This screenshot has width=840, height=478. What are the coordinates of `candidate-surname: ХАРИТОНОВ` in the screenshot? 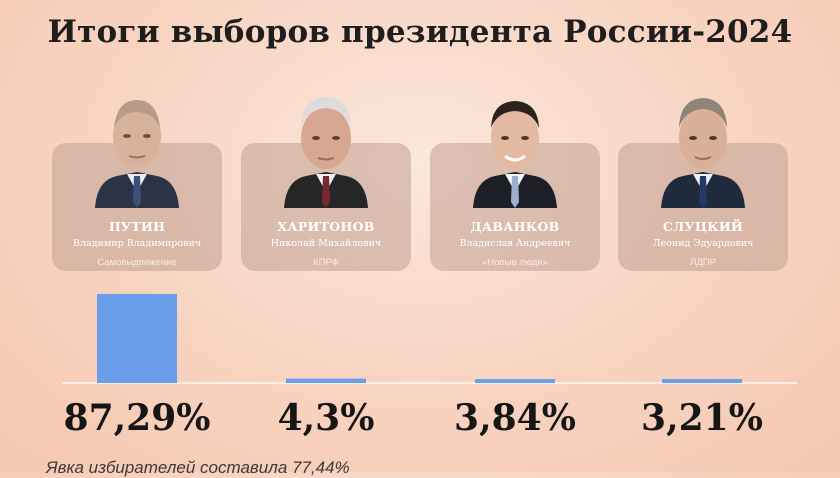 It's located at (326, 226).